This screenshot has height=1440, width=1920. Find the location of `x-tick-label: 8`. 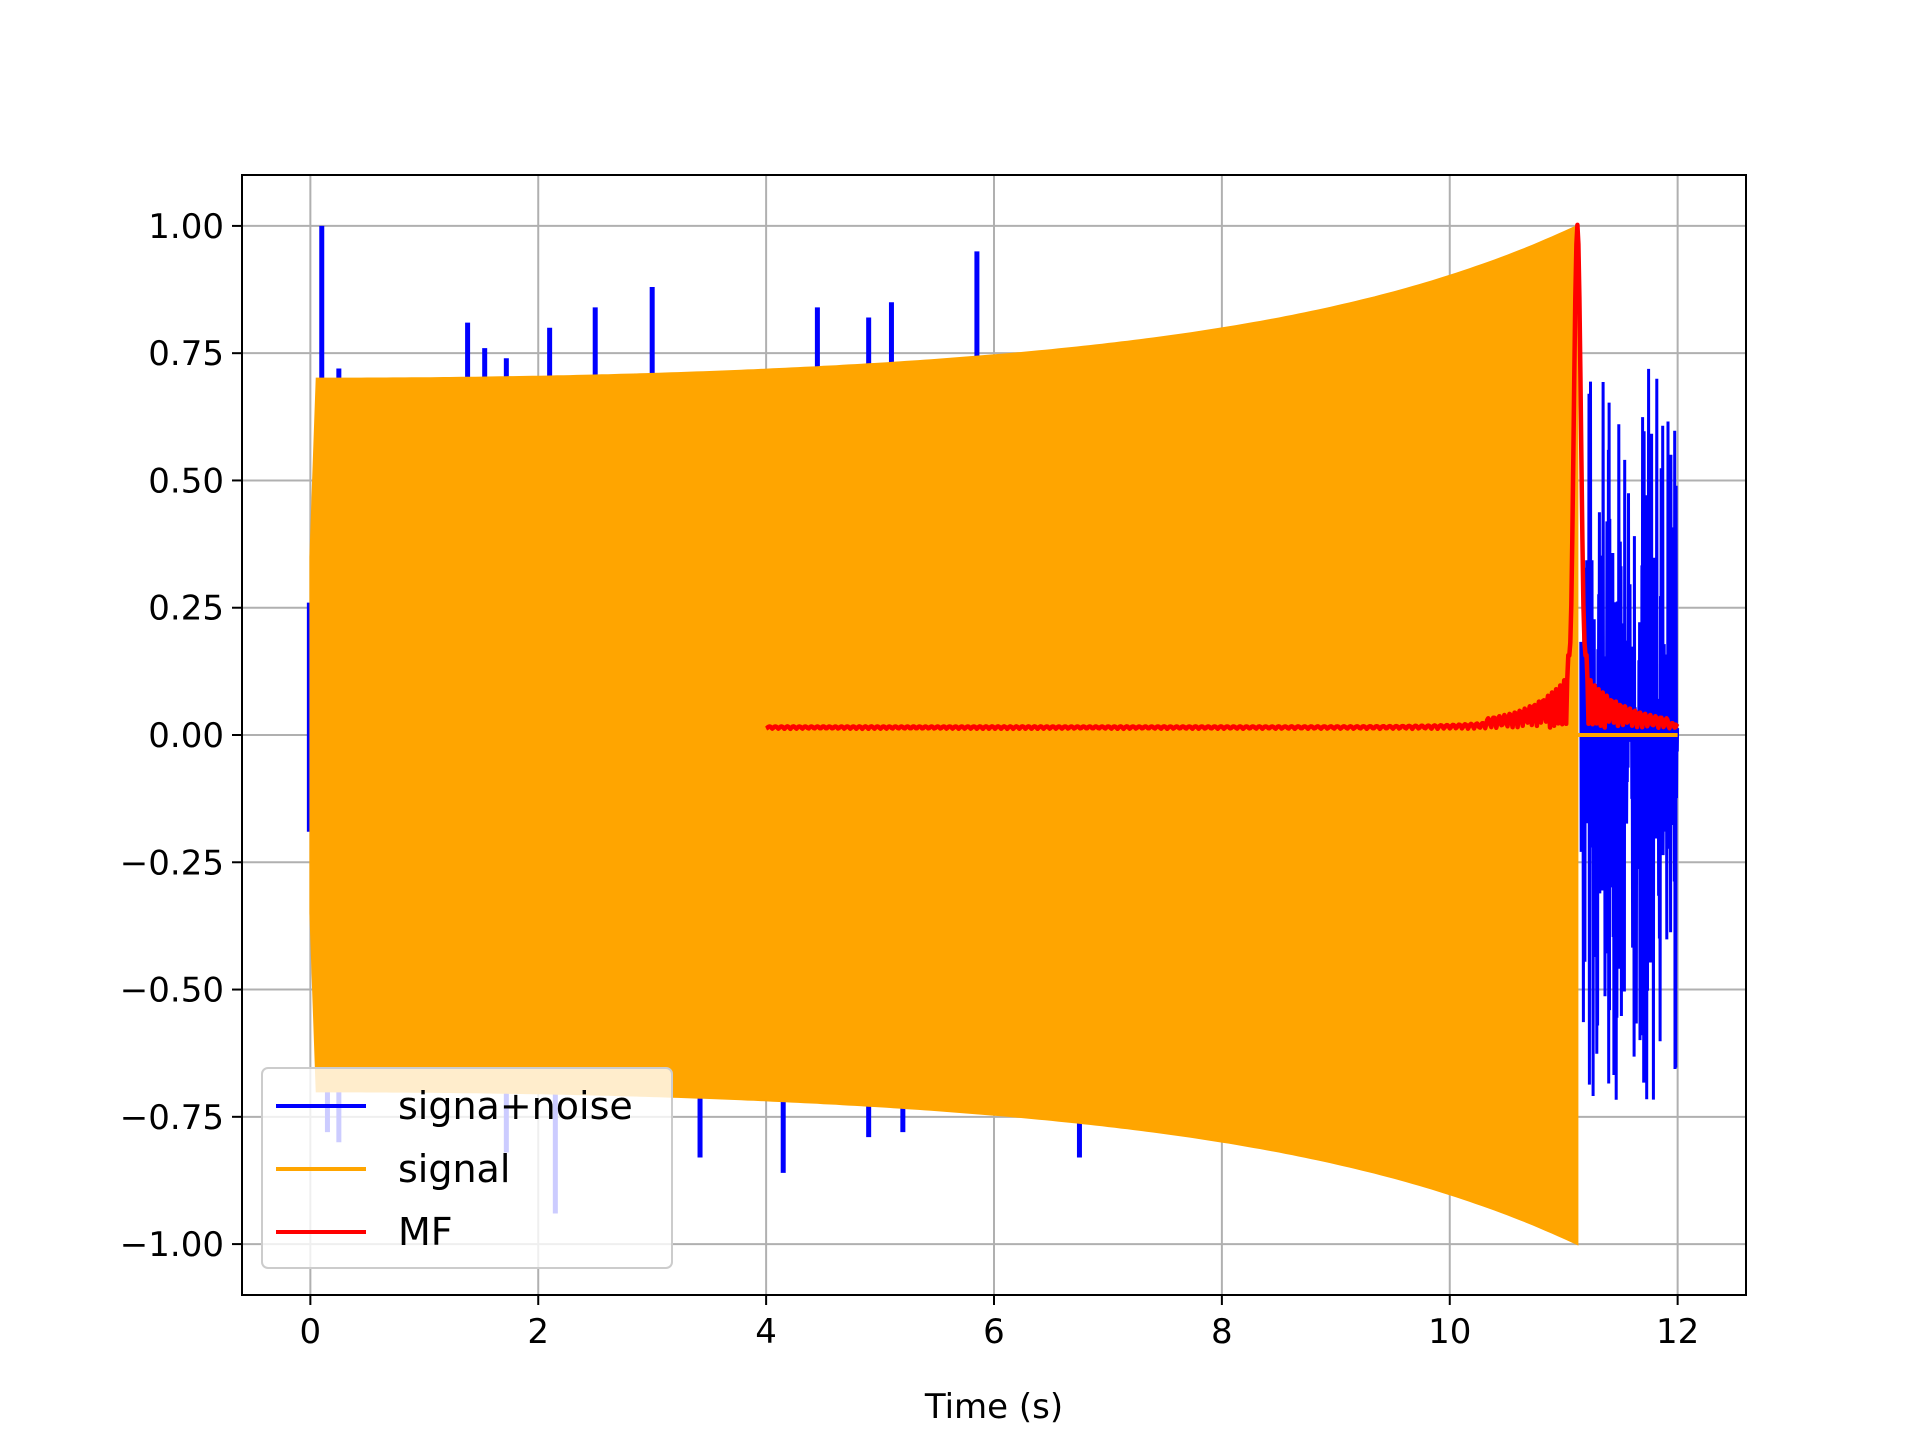

x-tick-label: 8 is located at coordinates (1222, 1332).